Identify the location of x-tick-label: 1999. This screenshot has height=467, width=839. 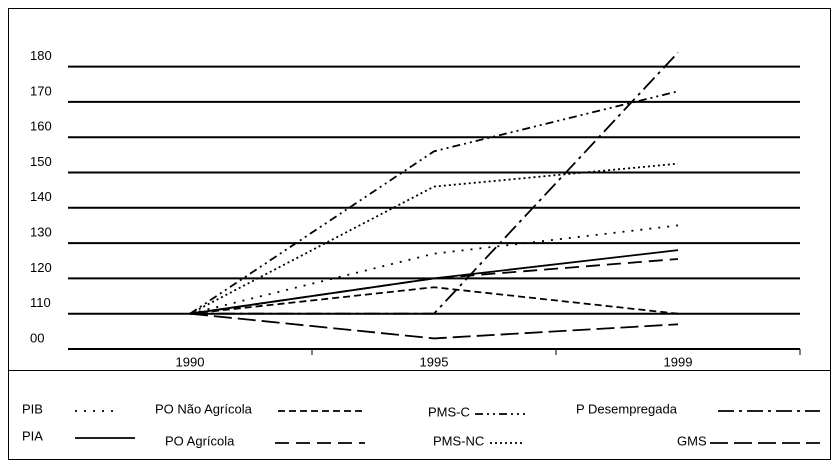
(678, 361).